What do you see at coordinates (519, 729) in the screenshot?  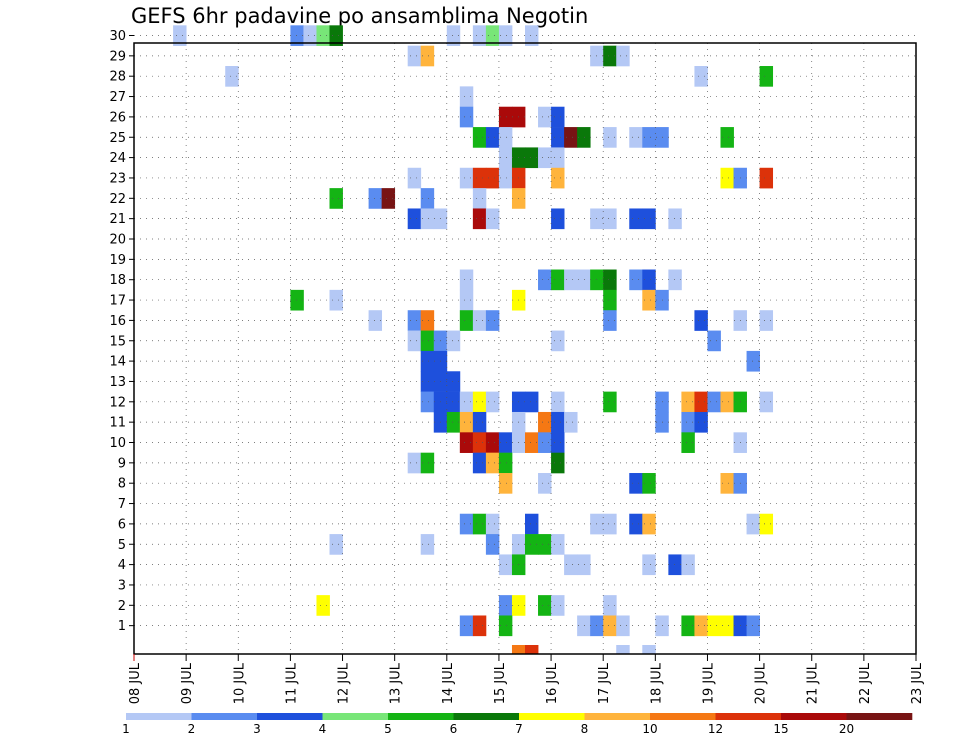 I see `legend-label: 7` at bounding box center [519, 729].